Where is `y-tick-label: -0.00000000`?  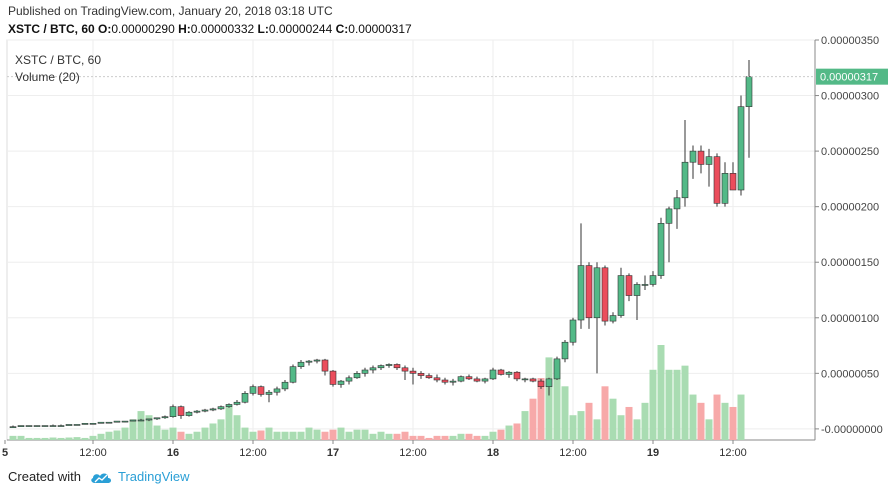 y-tick-label: -0.00000000 is located at coordinates (852, 430).